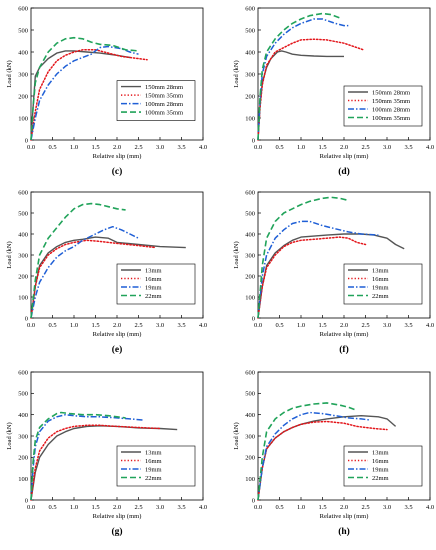 Image resolution: width=436 pixels, height=550 pixels. I want to click on legend-label: 150mm 35mm, so click(164, 95).